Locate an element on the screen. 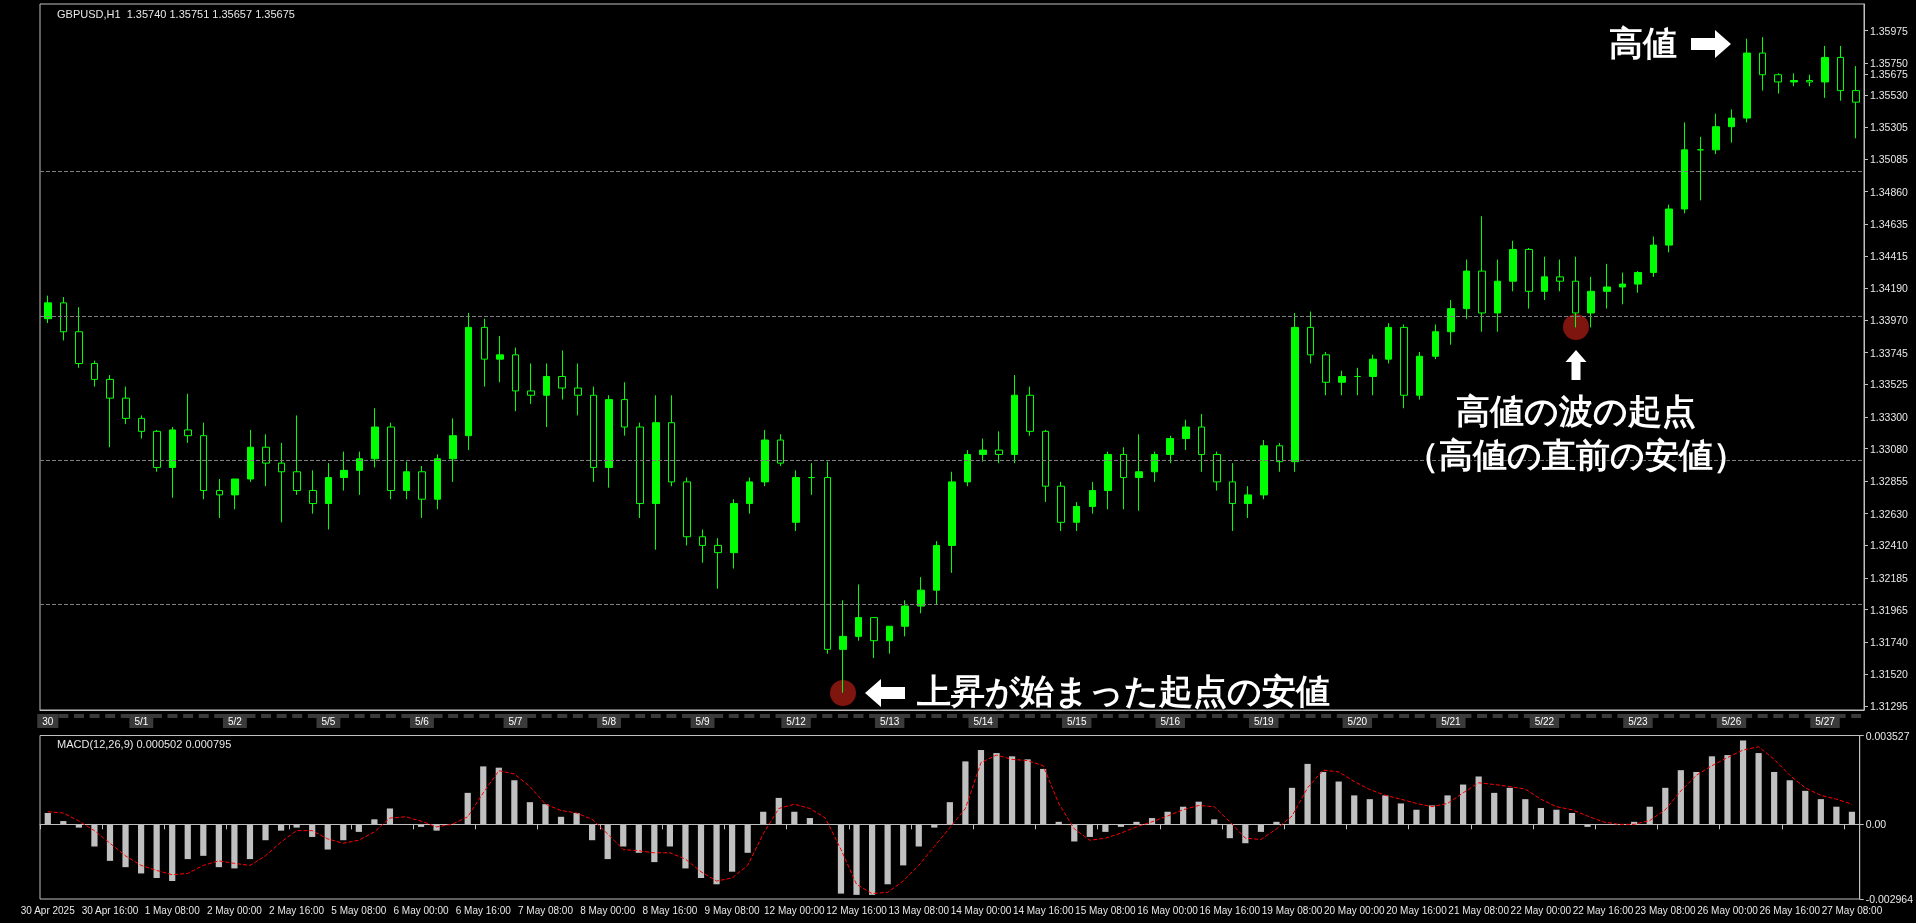 Image resolution: width=1916 pixels, height=923 pixels. y-tick-label: 1.31520 is located at coordinates (1889, 673).